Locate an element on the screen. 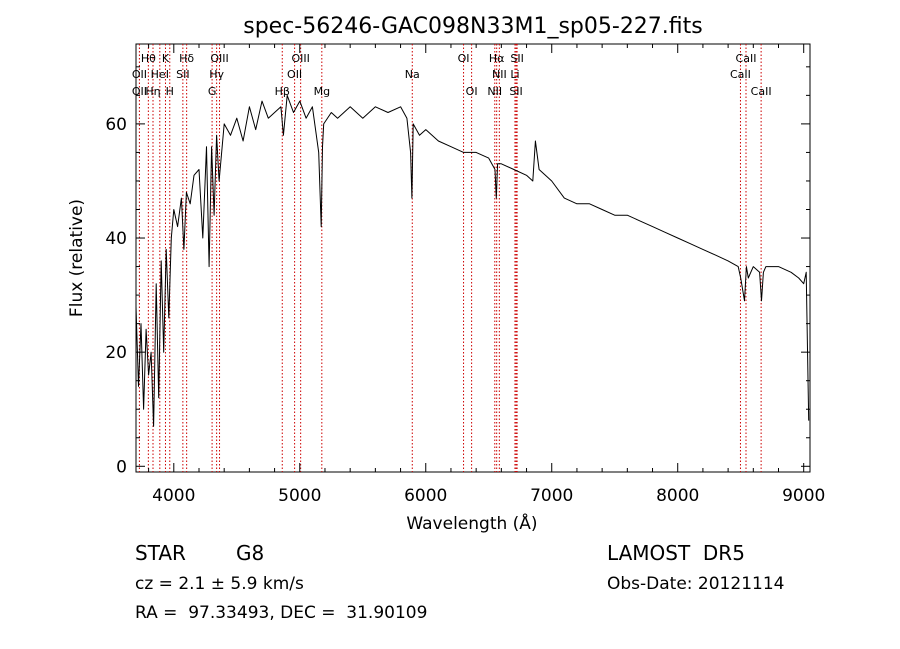 The image size is (900, 649). spectral-line-label: K is located at coordinates (166, 58).